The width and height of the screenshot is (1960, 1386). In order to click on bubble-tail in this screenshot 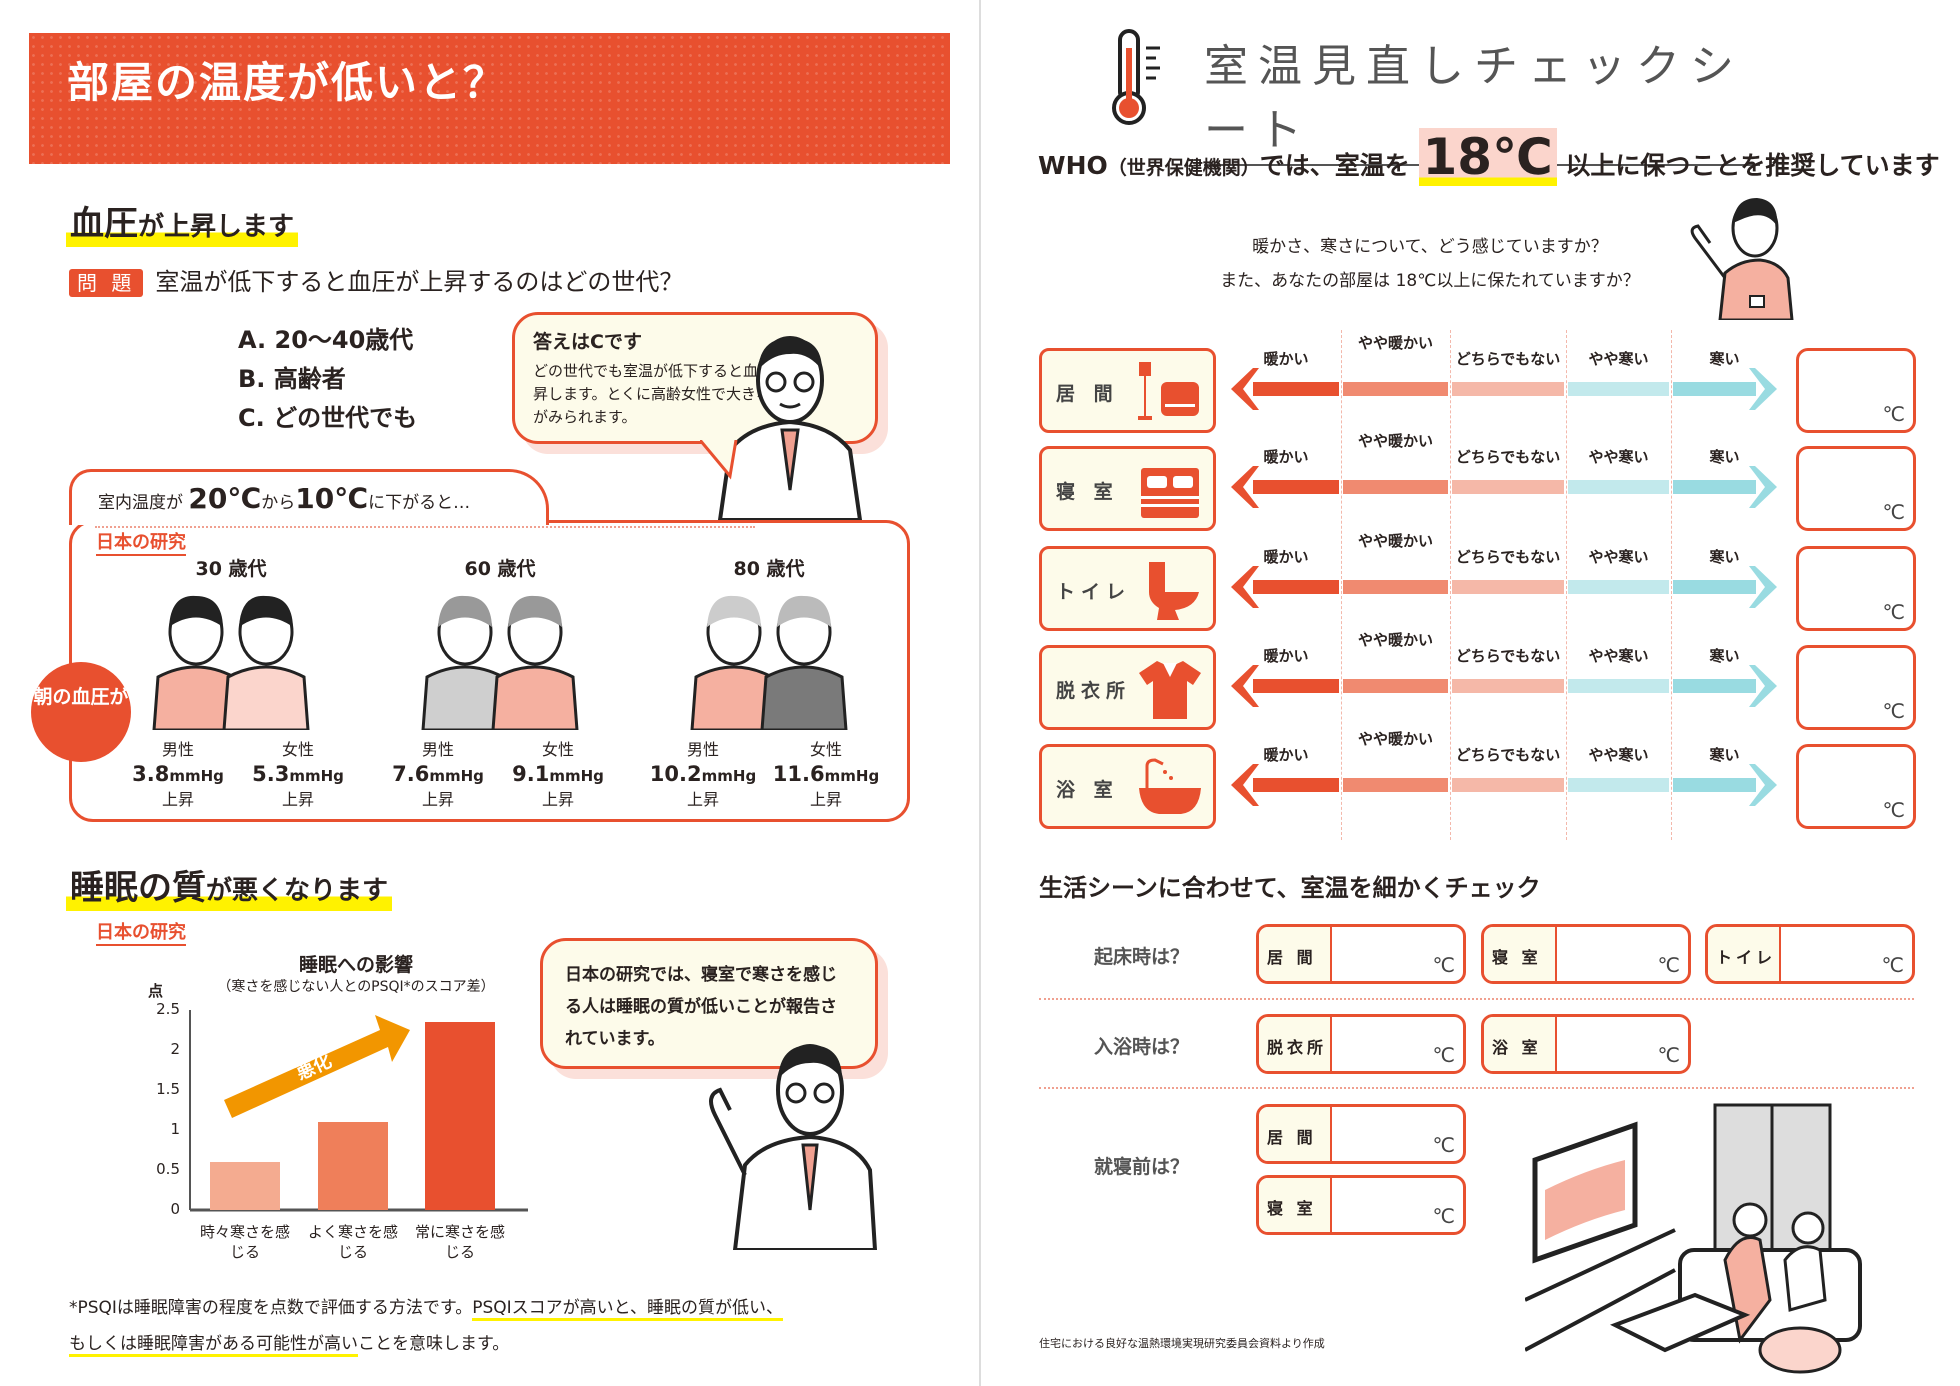, I will do `click(719, 460)`.